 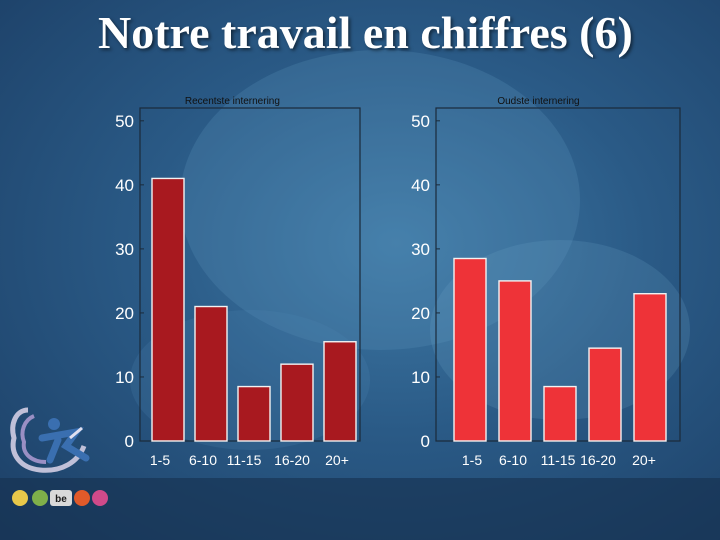 I want to click on partner-logos: be, so click(x=60, y=498).